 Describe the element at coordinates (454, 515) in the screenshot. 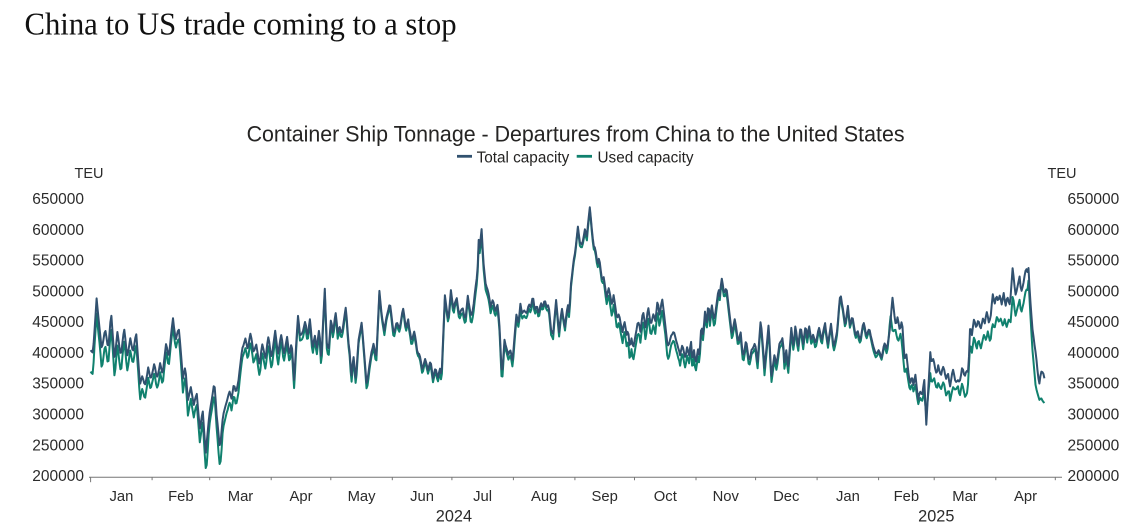

I see `svg-text: 2024` at that location.